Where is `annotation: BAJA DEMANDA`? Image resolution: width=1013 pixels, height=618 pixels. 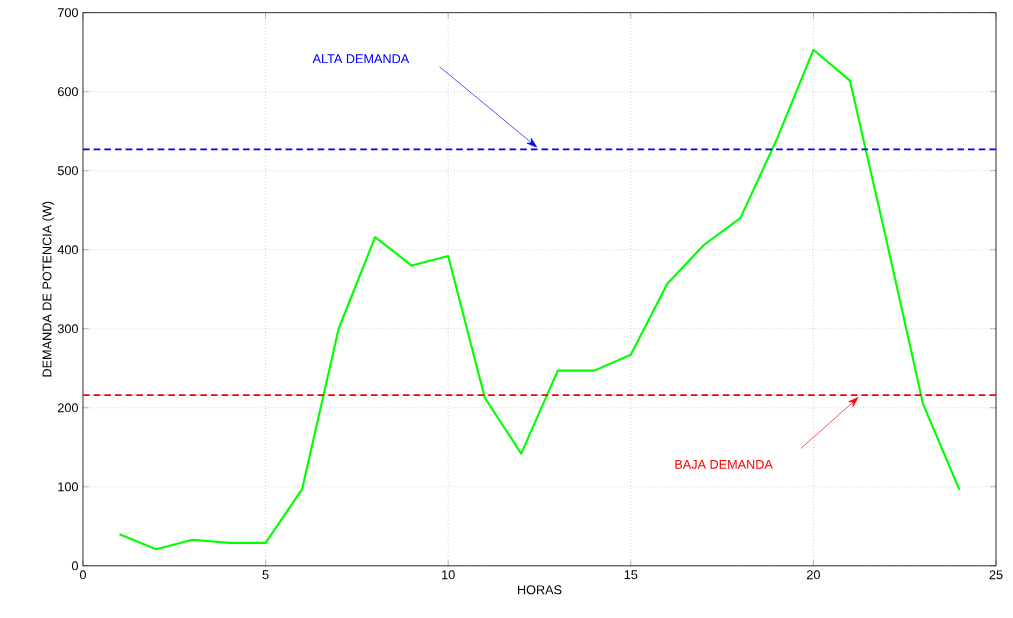
annotation: BAJA DEMANDA is located at coordinates (724, 464).